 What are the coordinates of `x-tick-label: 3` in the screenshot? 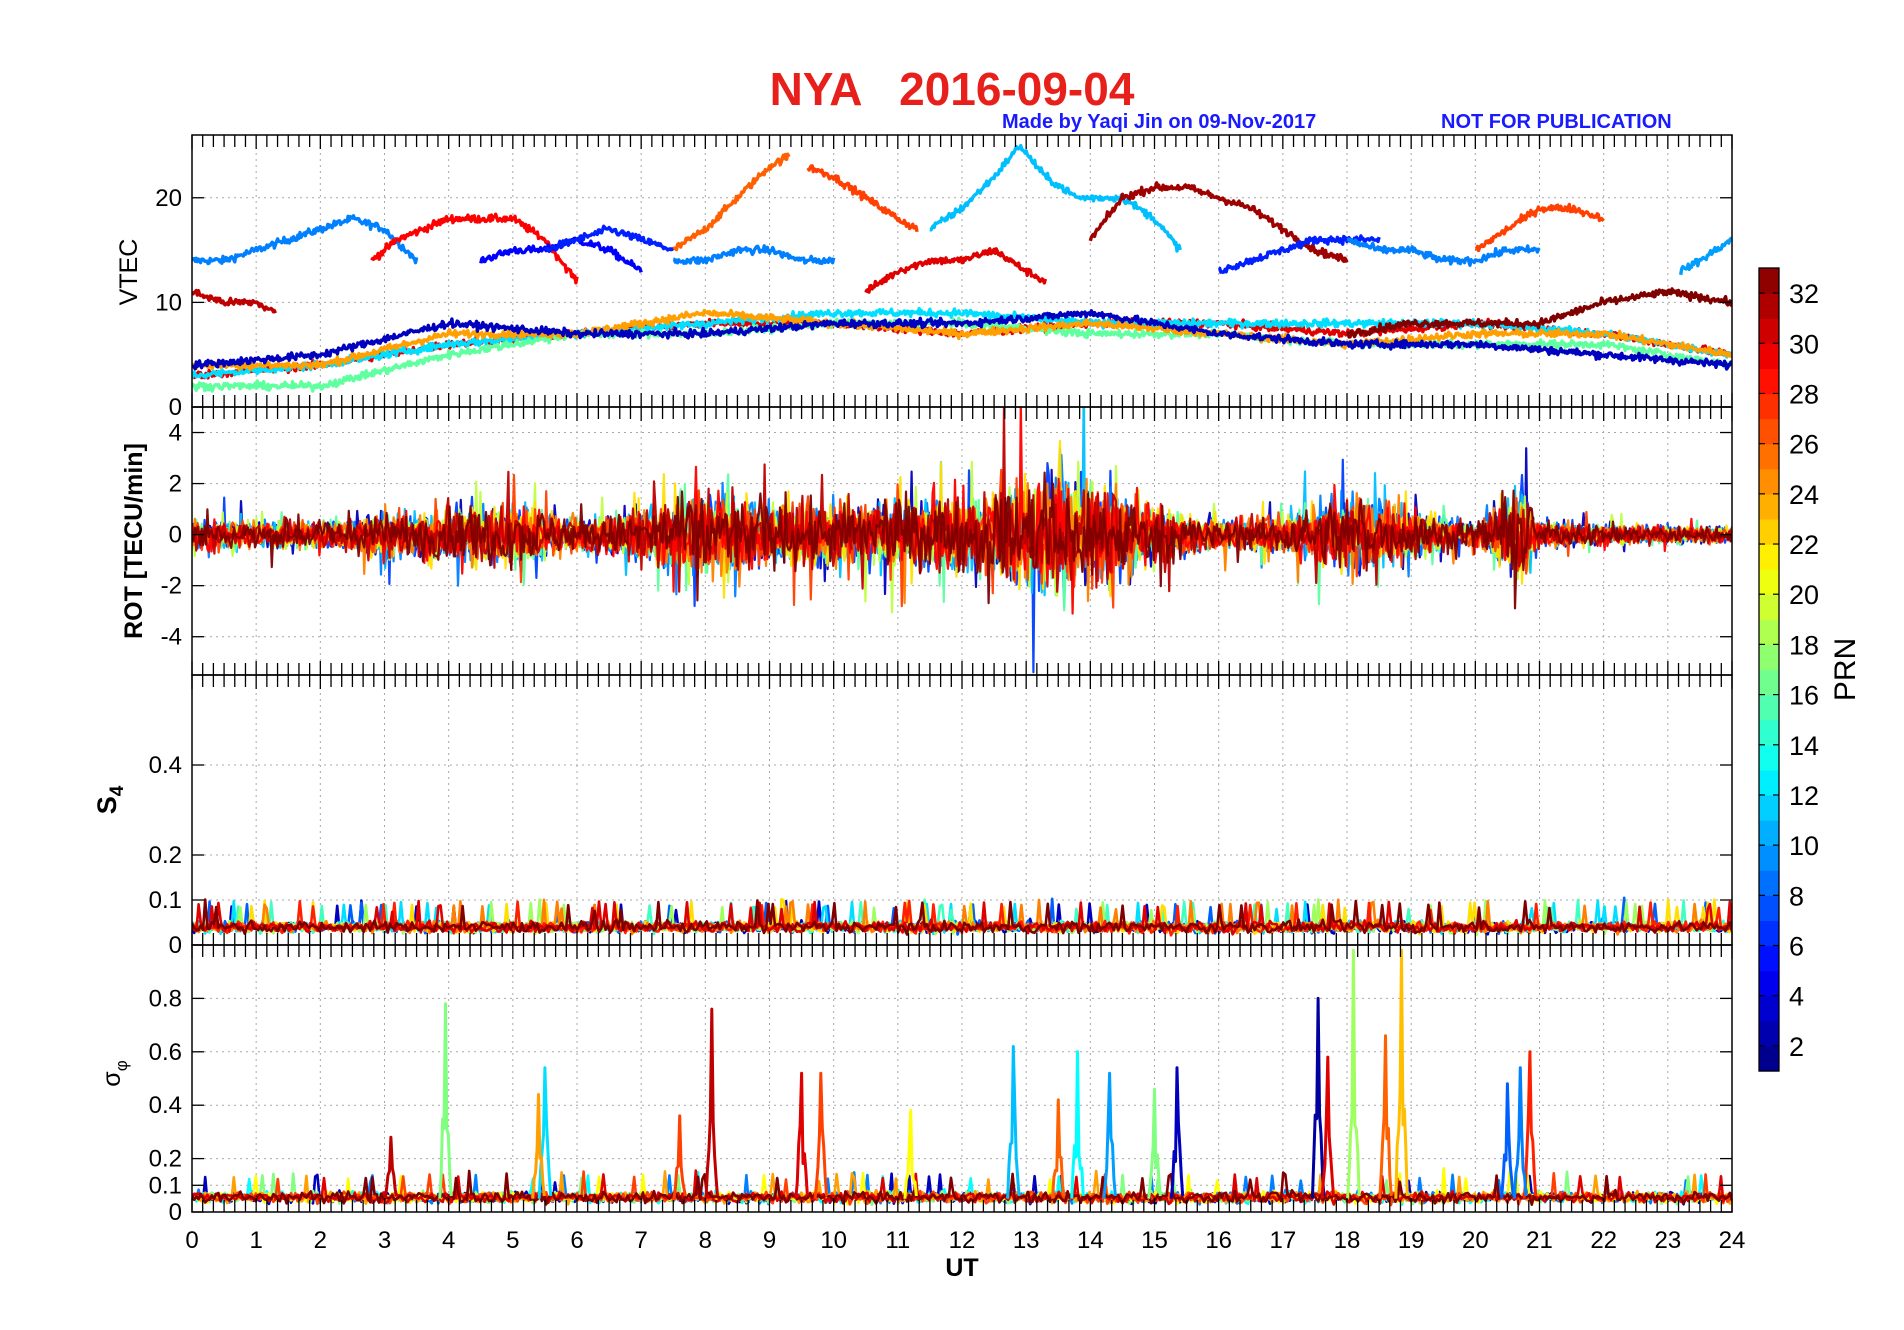 It's located at (384, 1240).